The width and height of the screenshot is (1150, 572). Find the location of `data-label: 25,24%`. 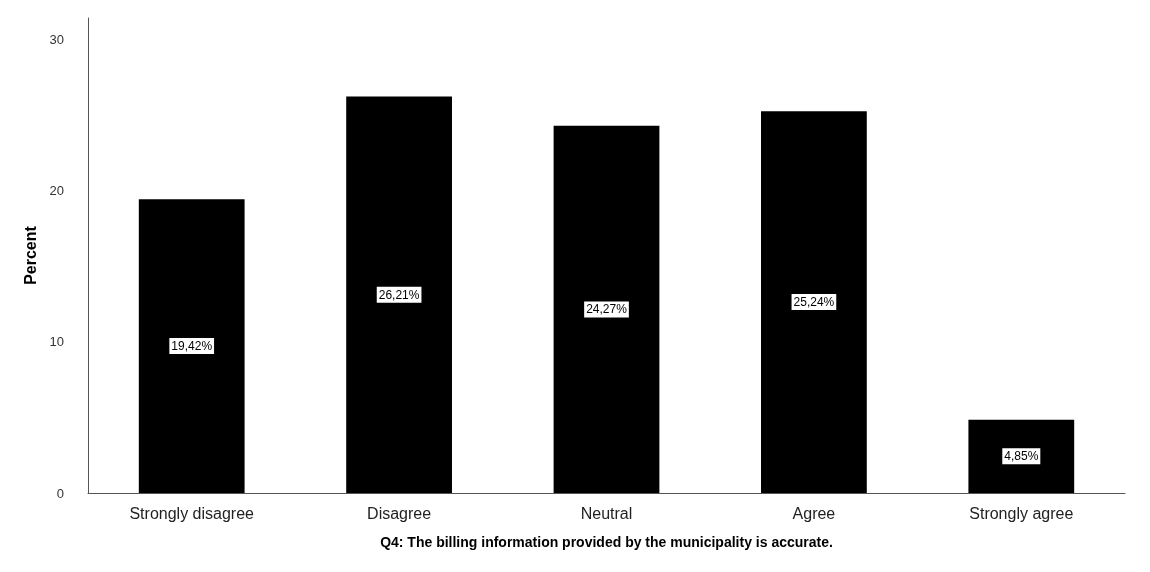

data-label: 25,24% is located at coordinates (814, 302).